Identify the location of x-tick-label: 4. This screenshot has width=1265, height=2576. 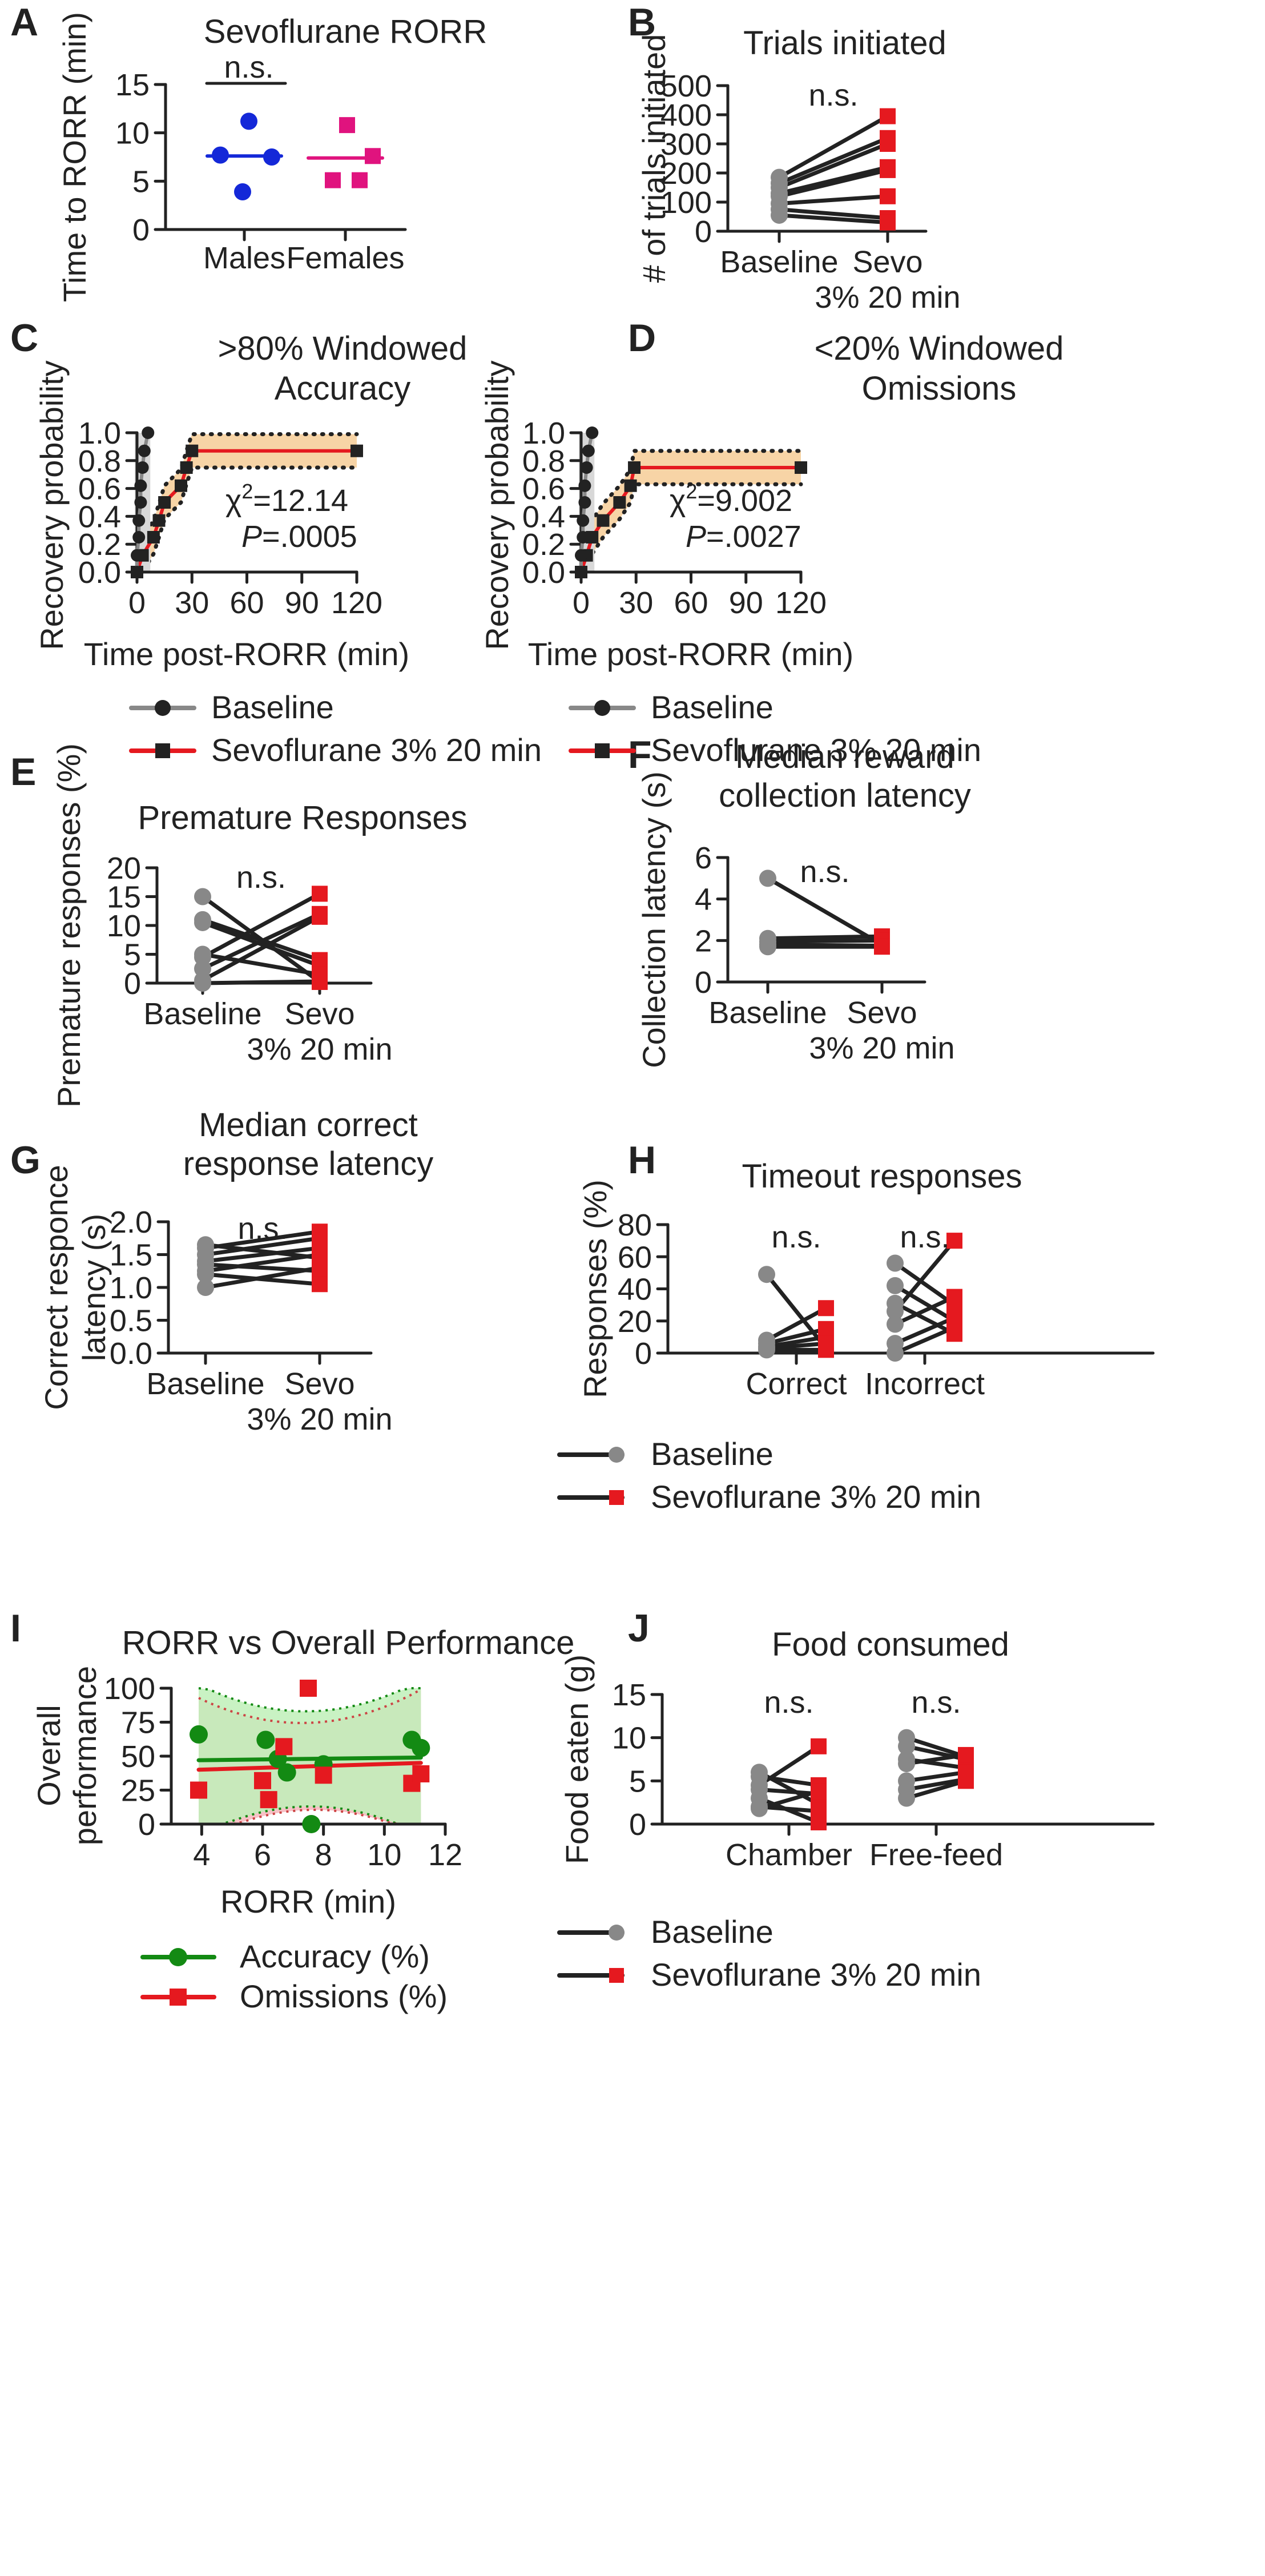
(202, 1855).